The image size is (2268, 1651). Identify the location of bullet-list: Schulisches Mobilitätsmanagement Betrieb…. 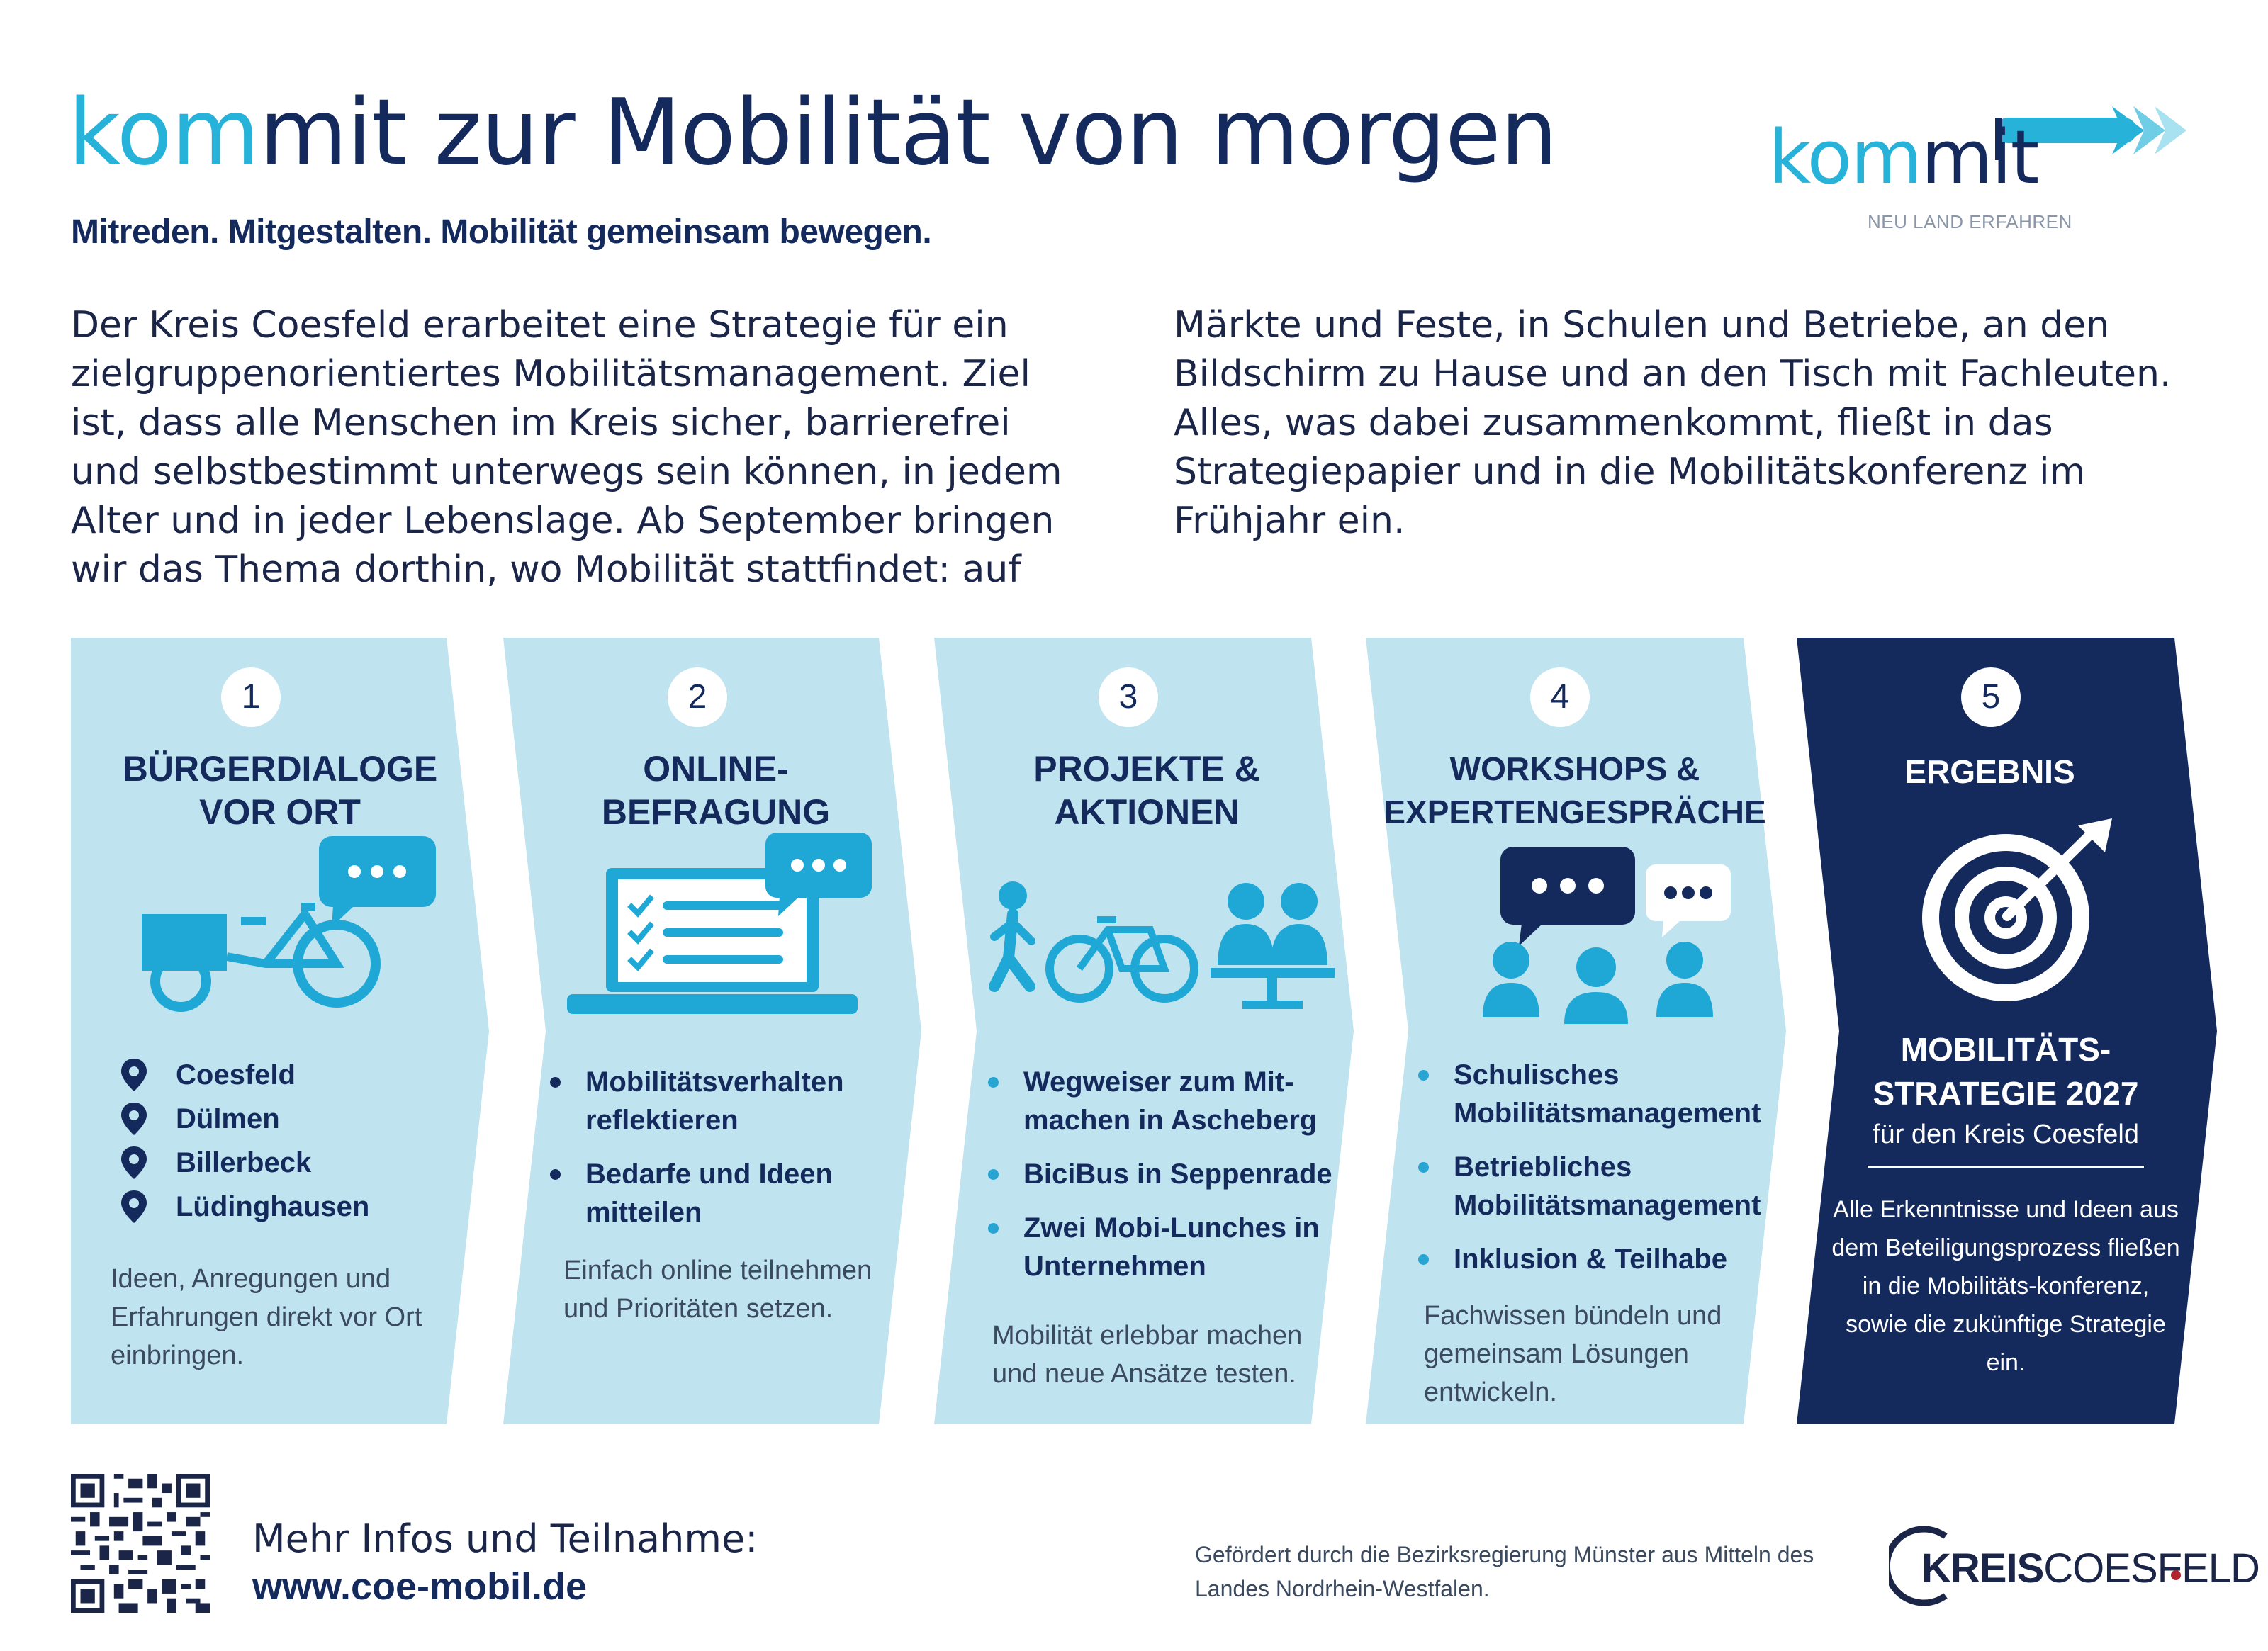
(1598, 1175).